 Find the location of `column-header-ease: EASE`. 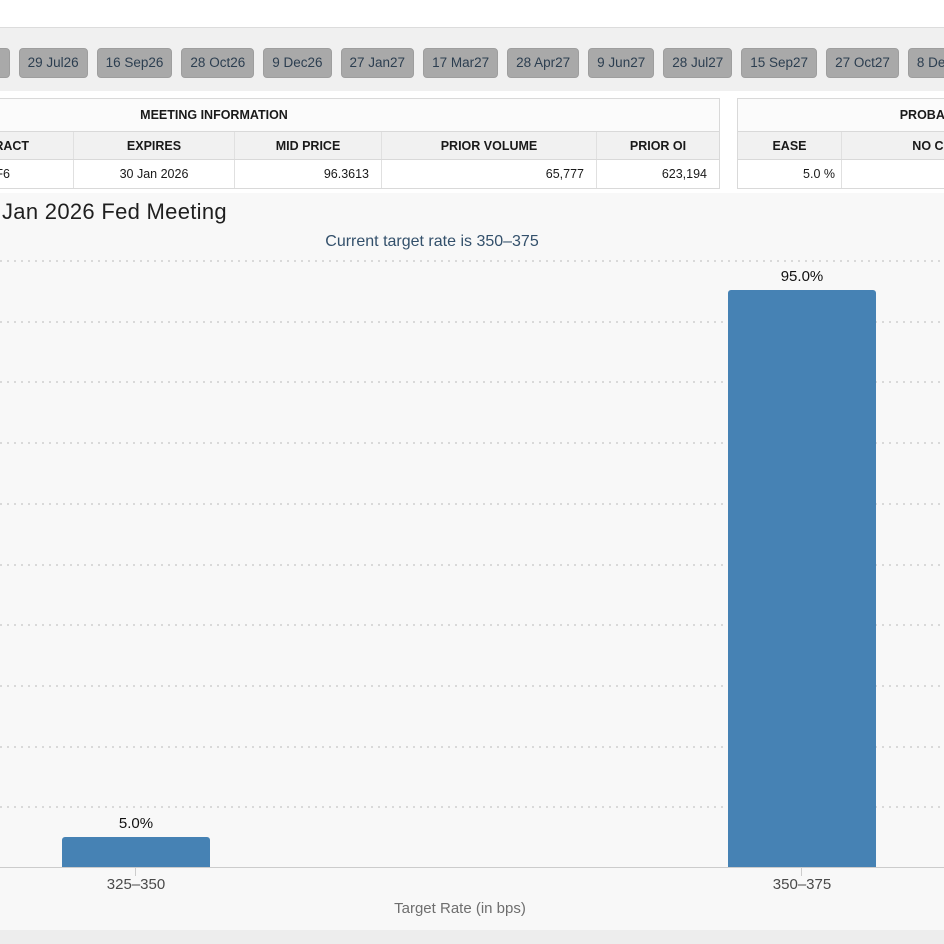

column-header-ease: EASE is located at coordinates (789, 145).